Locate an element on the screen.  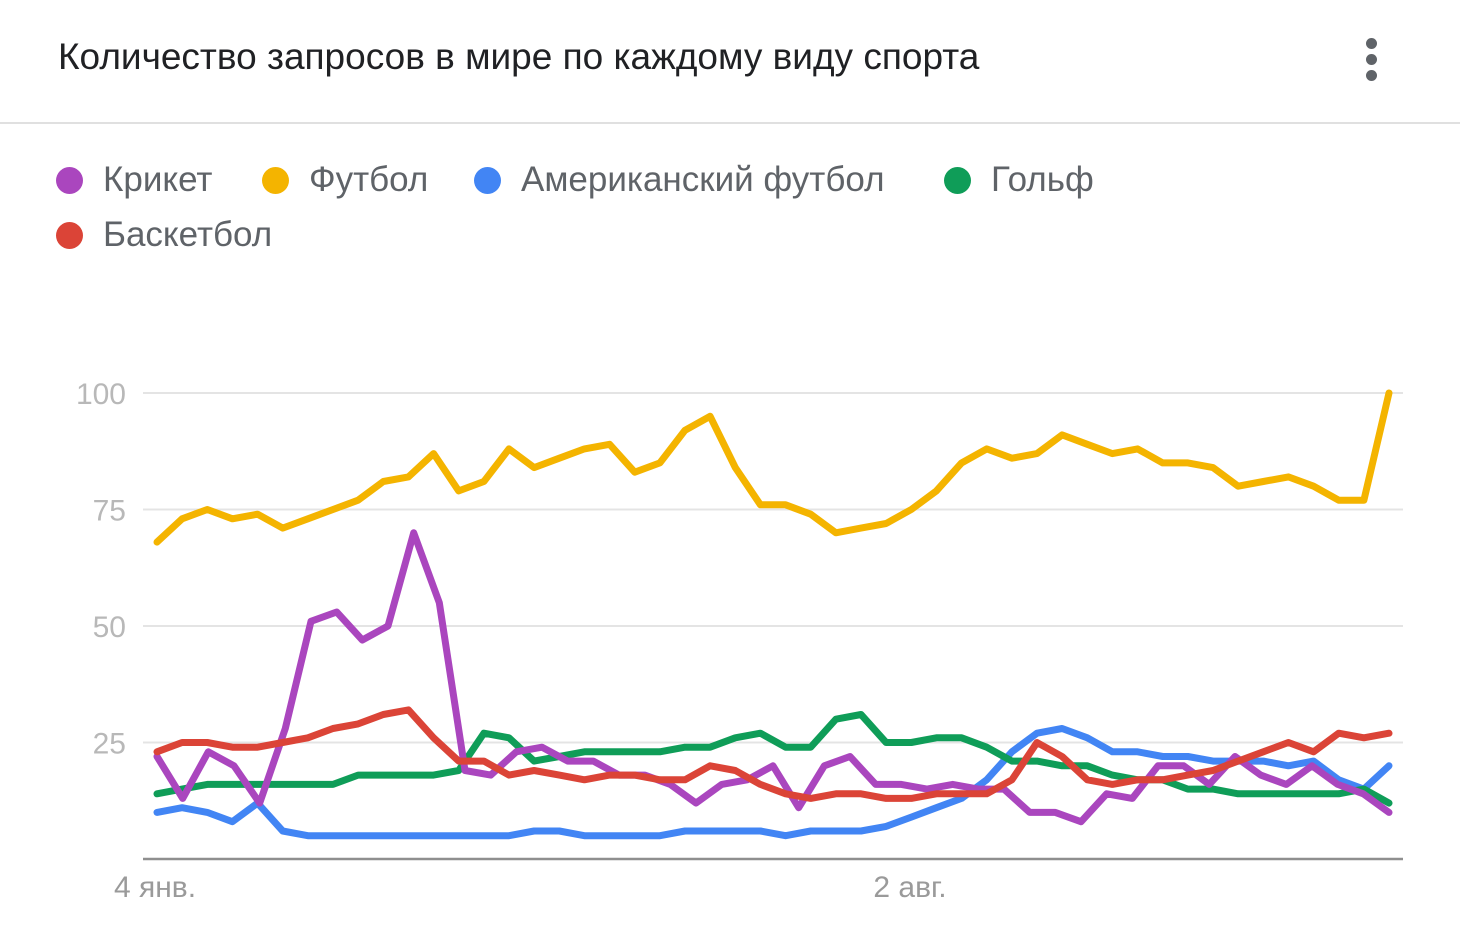
legend-item-american-football: Американский футбол is located at coordinates (679, 180).